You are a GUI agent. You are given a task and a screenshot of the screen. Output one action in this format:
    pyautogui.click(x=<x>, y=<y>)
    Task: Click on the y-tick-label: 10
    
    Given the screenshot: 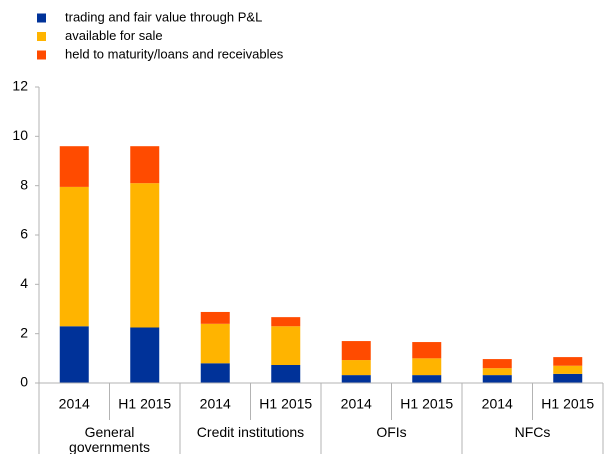 What is the action you would take?
    pyautogui.click(x=20, y=135)
    